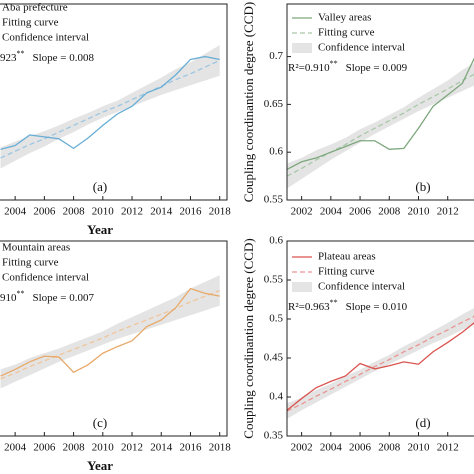 The height and width of the screenshot is (474, 474). I want to click on slope: Slope = 0.009, so click(377, 68).